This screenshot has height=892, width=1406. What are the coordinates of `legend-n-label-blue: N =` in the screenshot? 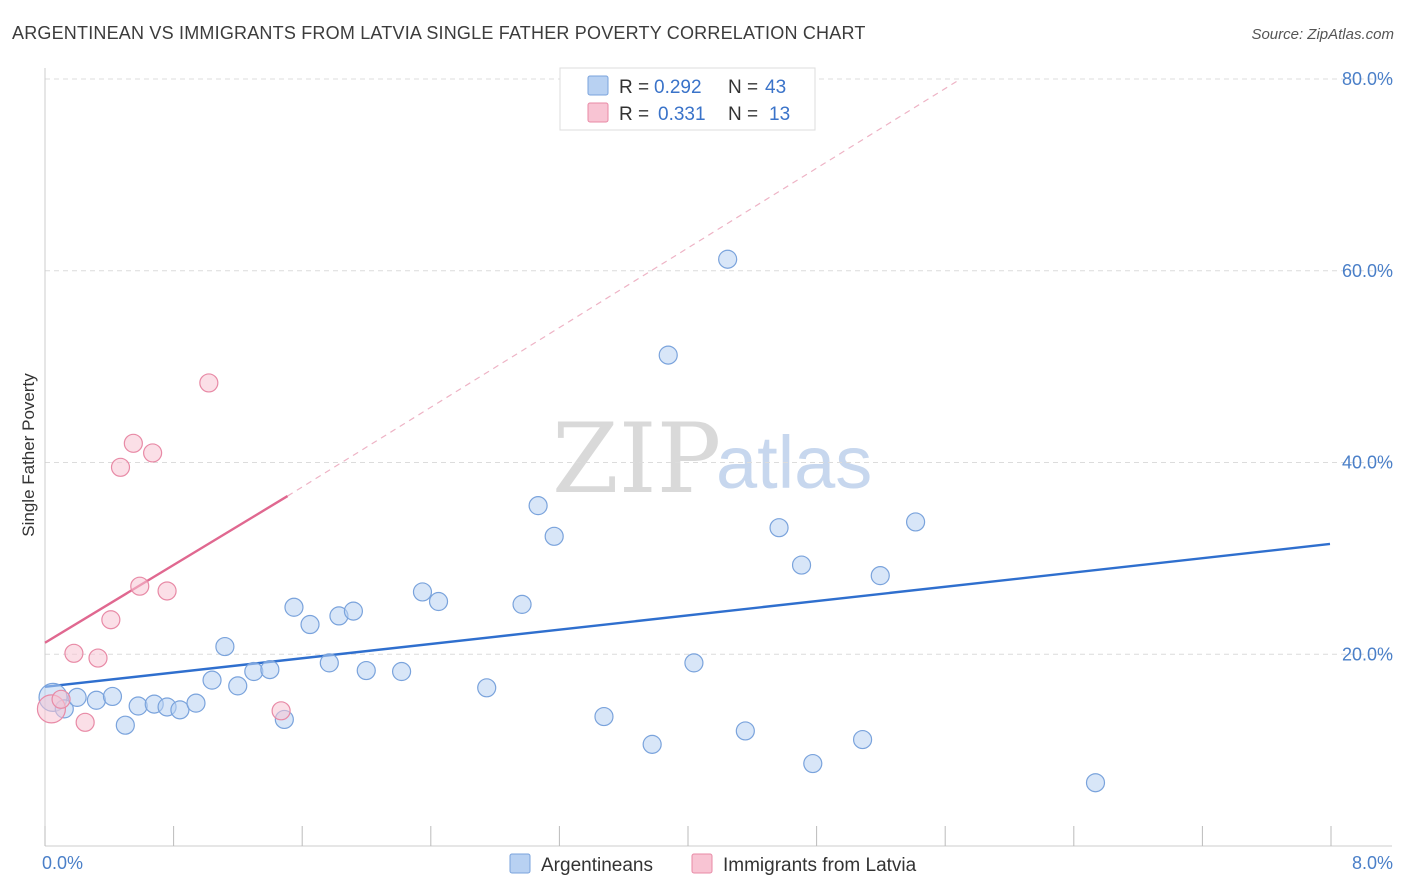 It's located at (743, 87).